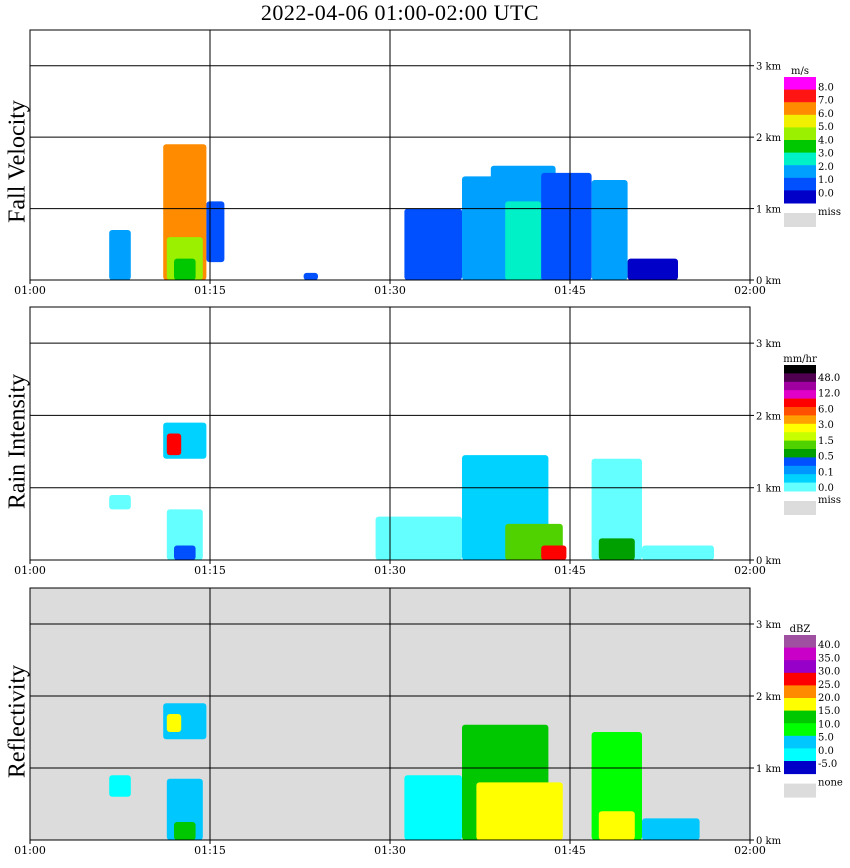  I want to click on legend-unit: m/s, so click(800, 71).